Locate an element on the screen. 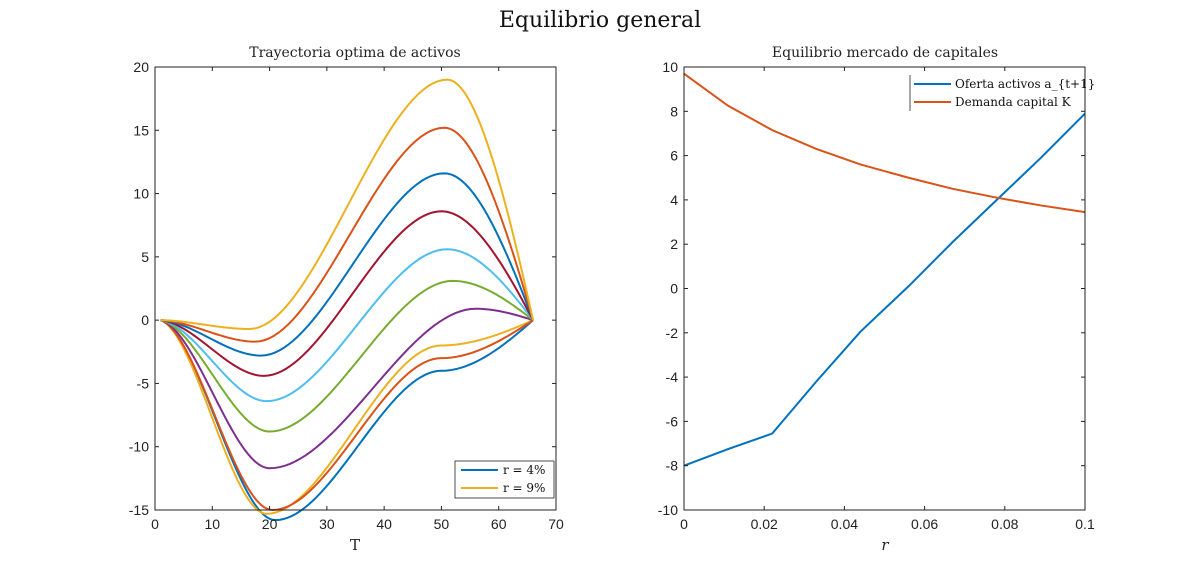 The width and height of the screenshot is (1200, 569). trajectory-xtick-label-2: 20 is located at coordinates (270, 524).